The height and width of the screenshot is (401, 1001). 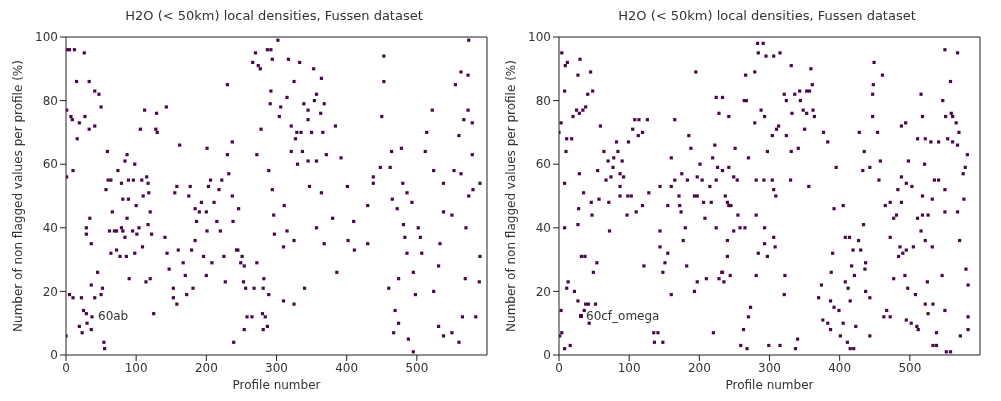 What do you see at coordinates (113, 316) in the screenshot?
I see `annotation: 60ab` at bounding box center [113, 316].